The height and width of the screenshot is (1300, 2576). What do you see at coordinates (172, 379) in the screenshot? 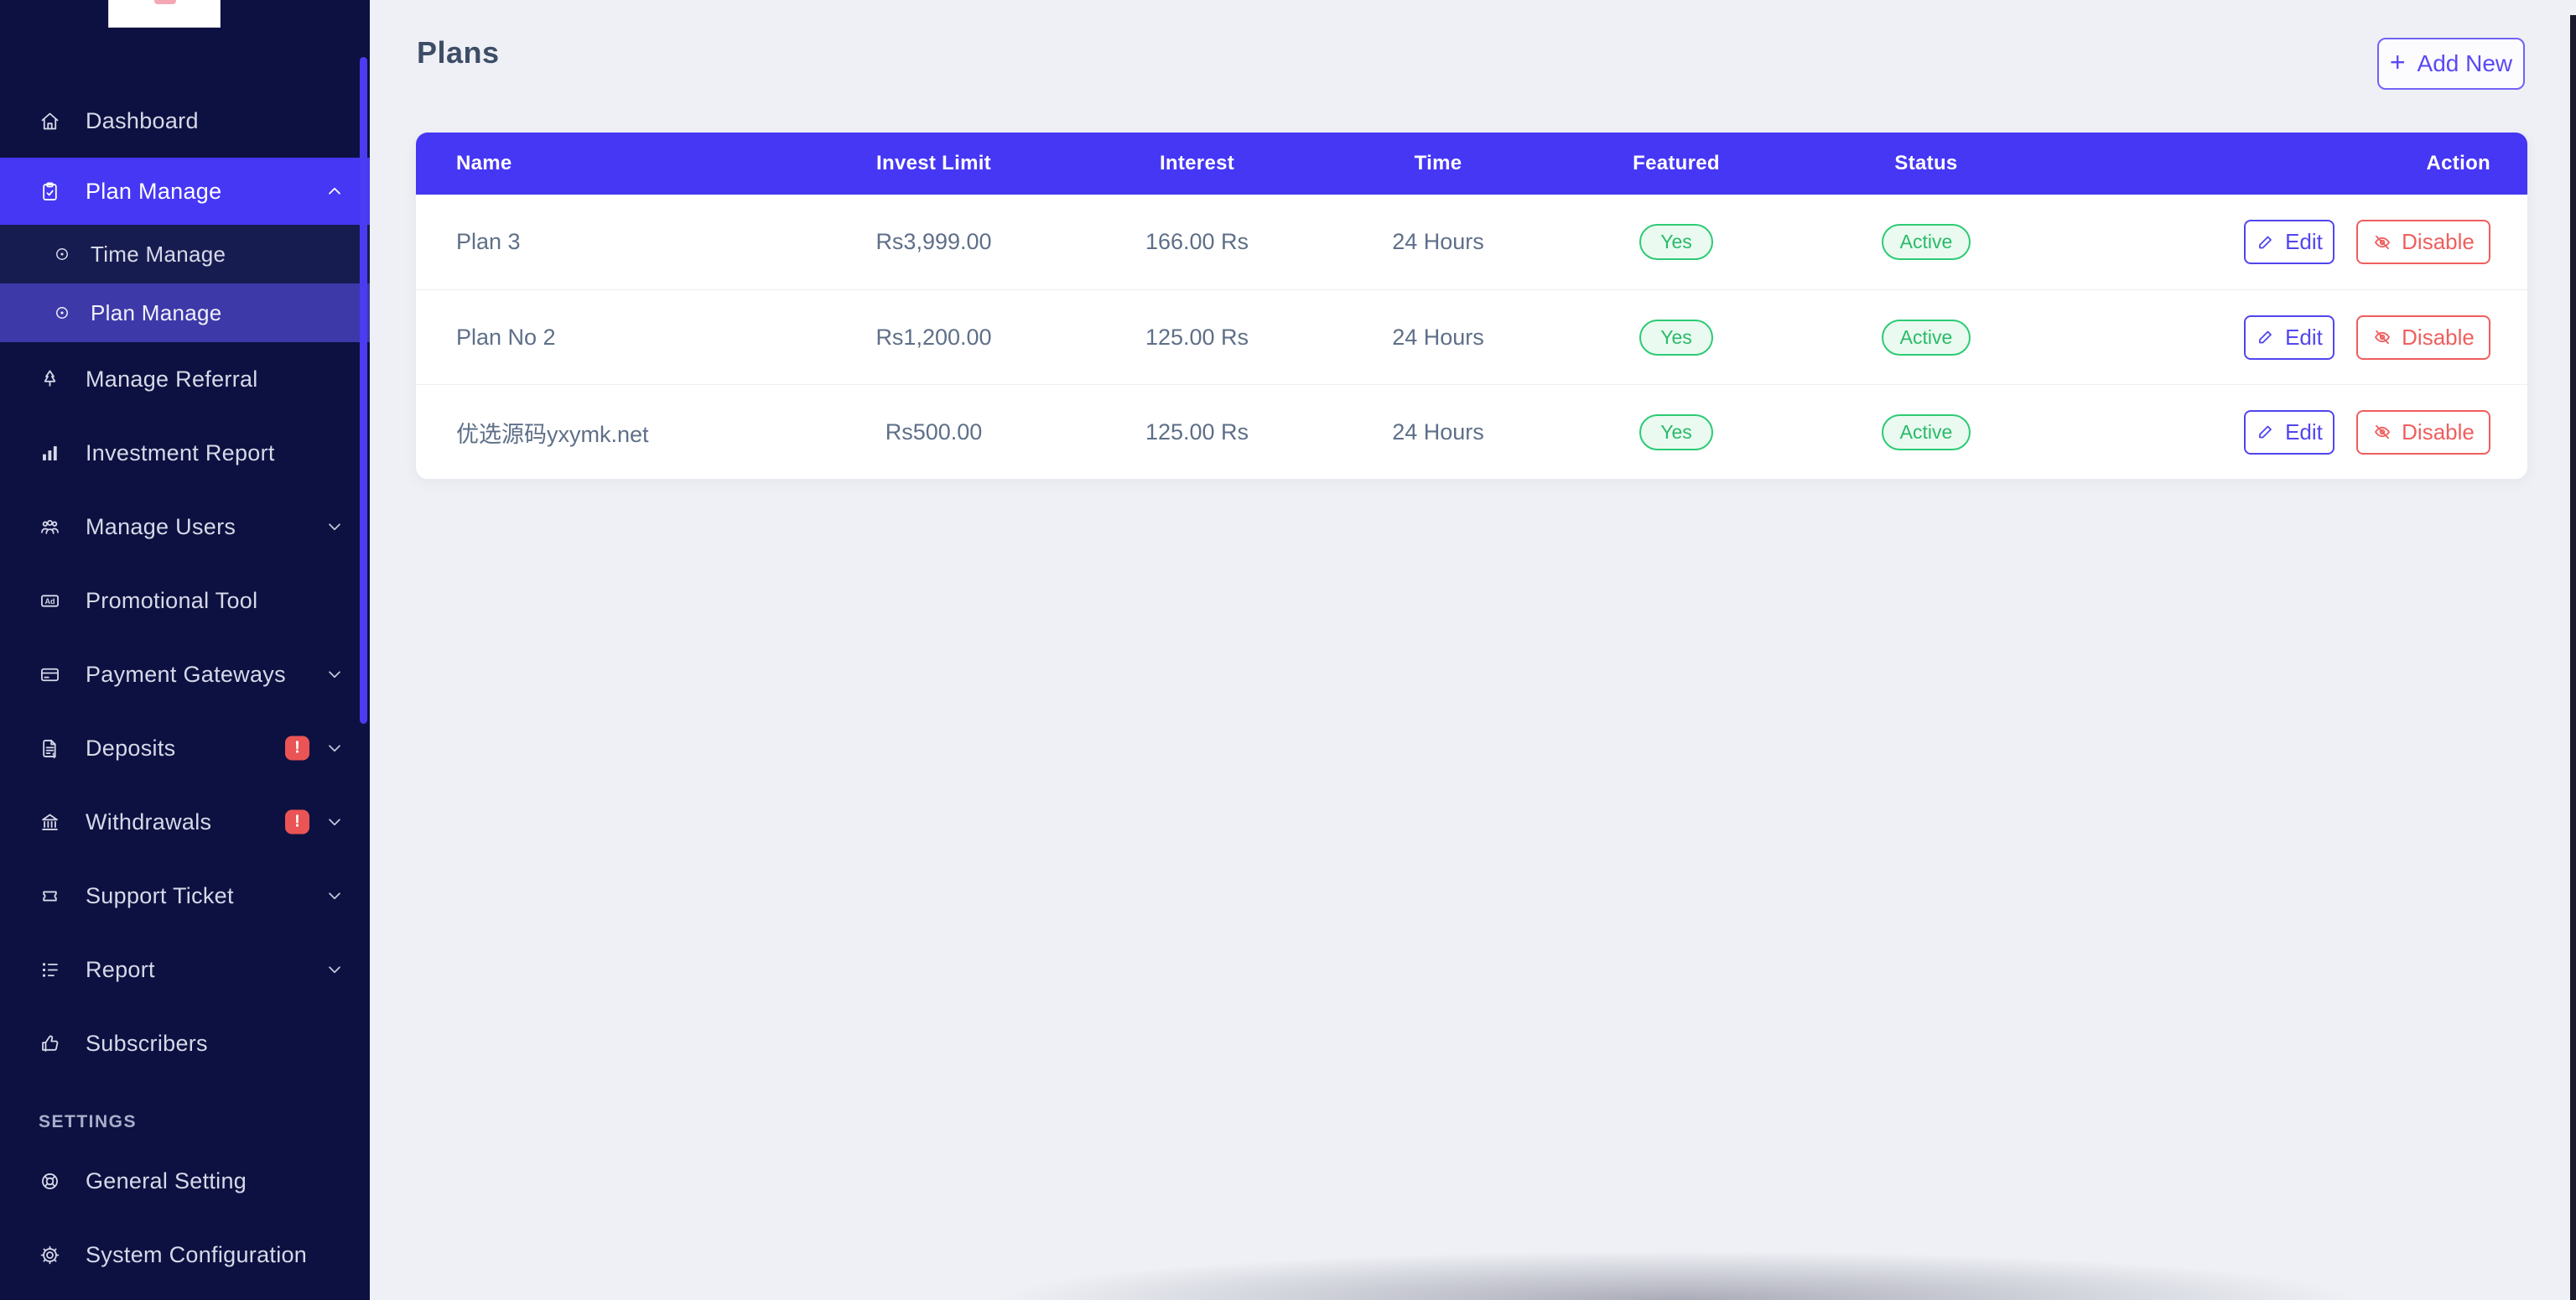
I see `sidebar-item-label: Manage Referral` at bounding box center [172, 379].